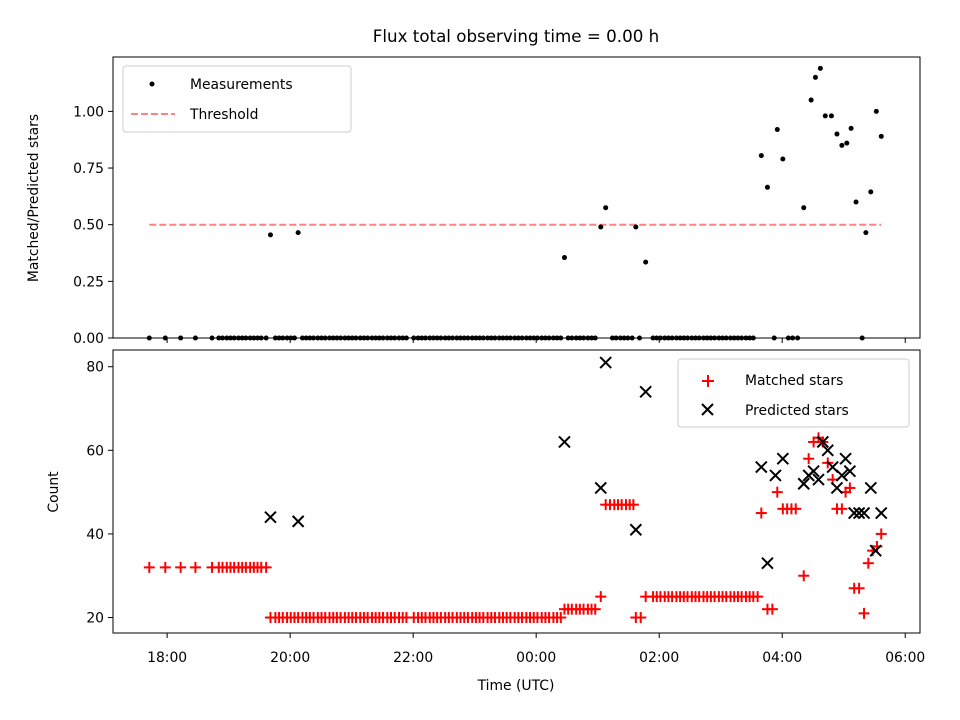 Image resolution: width=960 pixels, height=720 pixels. I want to click on legend-predicted-label: Predicted stars, so click(797, 411).